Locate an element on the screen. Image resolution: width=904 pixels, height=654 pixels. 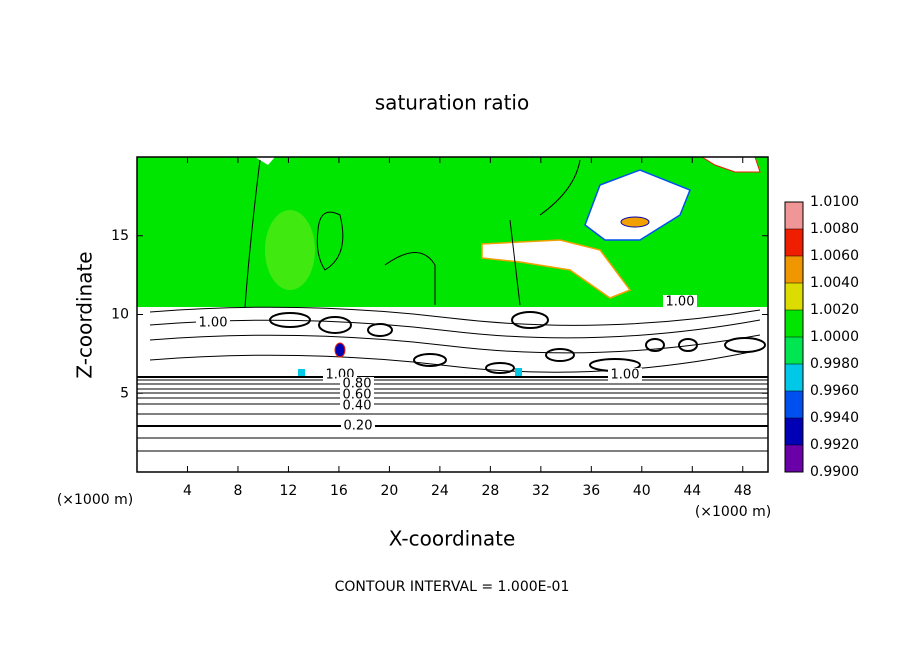
x-tick-label: 36 is located at coordinates (591, 491).